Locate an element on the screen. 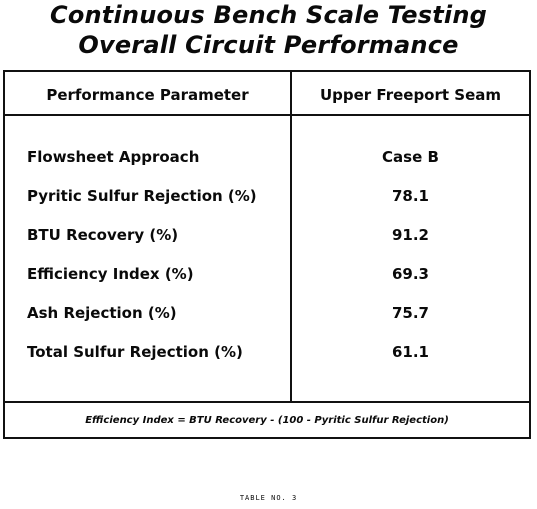  table-row: Pyritic Sulfur Rejection (%) 78.1 is located at coordinates (267, 196).